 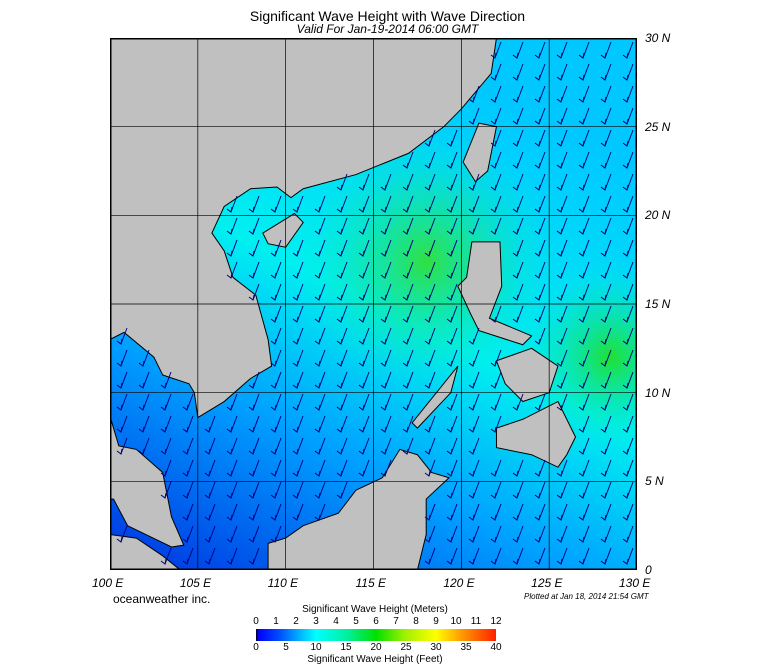 I want to click on lat-label: 0, so click(x=648, y=570).